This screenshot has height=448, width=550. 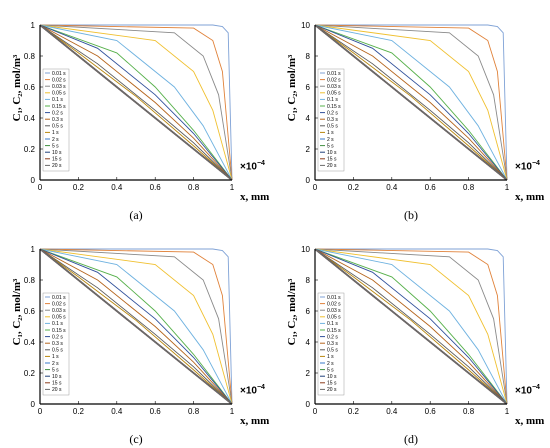 I want to click on panel-caption: (c), so click(x=136, y=439).